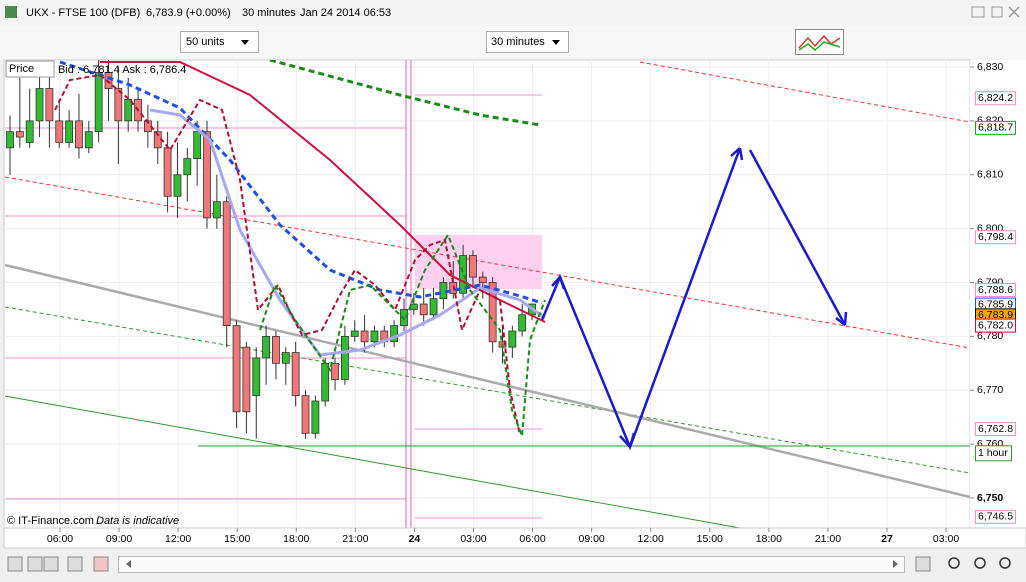 The height and width of the screenshot is (582, 1026). Describe the element at coordinates (997, 12) in the screenshot. I see `maximize-button` at that location.